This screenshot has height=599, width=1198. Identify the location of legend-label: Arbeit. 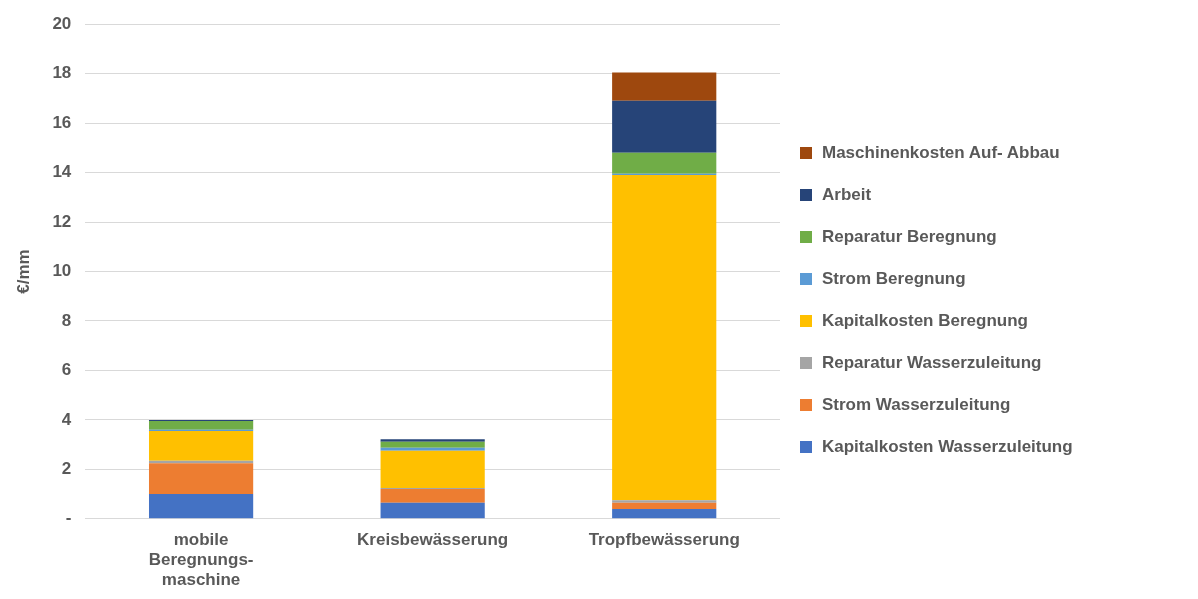
(847, 194).